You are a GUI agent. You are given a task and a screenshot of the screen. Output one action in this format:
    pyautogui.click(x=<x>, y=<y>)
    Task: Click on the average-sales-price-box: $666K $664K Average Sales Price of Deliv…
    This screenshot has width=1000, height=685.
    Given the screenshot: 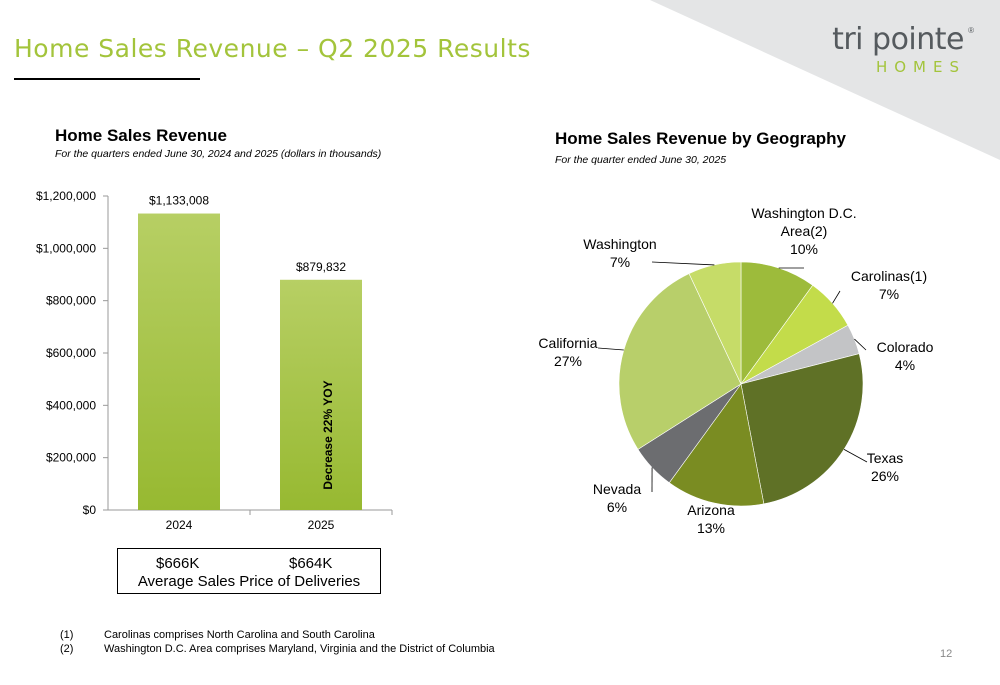 What is the action you would take?
    pyautogui.click(x=249, y=571)
    